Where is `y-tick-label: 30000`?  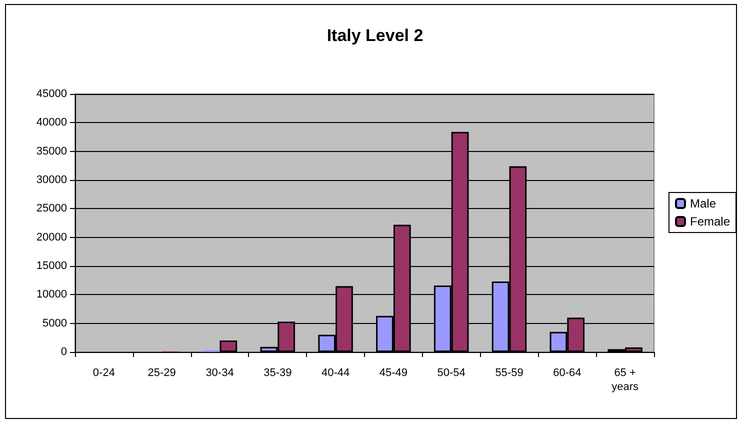
y-tick-label: 30000 is located at coordinates (51, 180).